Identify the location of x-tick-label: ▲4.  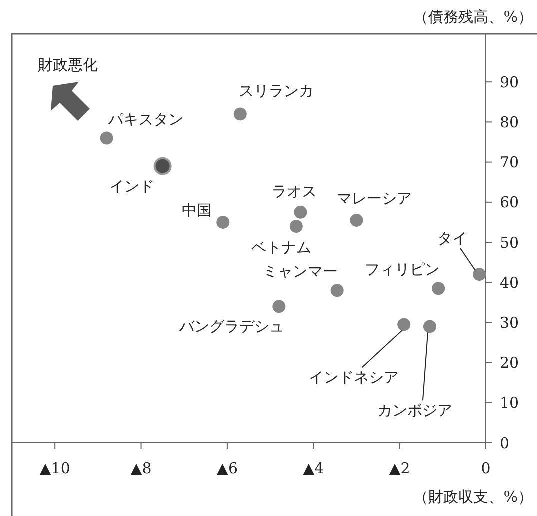
(313, 469).